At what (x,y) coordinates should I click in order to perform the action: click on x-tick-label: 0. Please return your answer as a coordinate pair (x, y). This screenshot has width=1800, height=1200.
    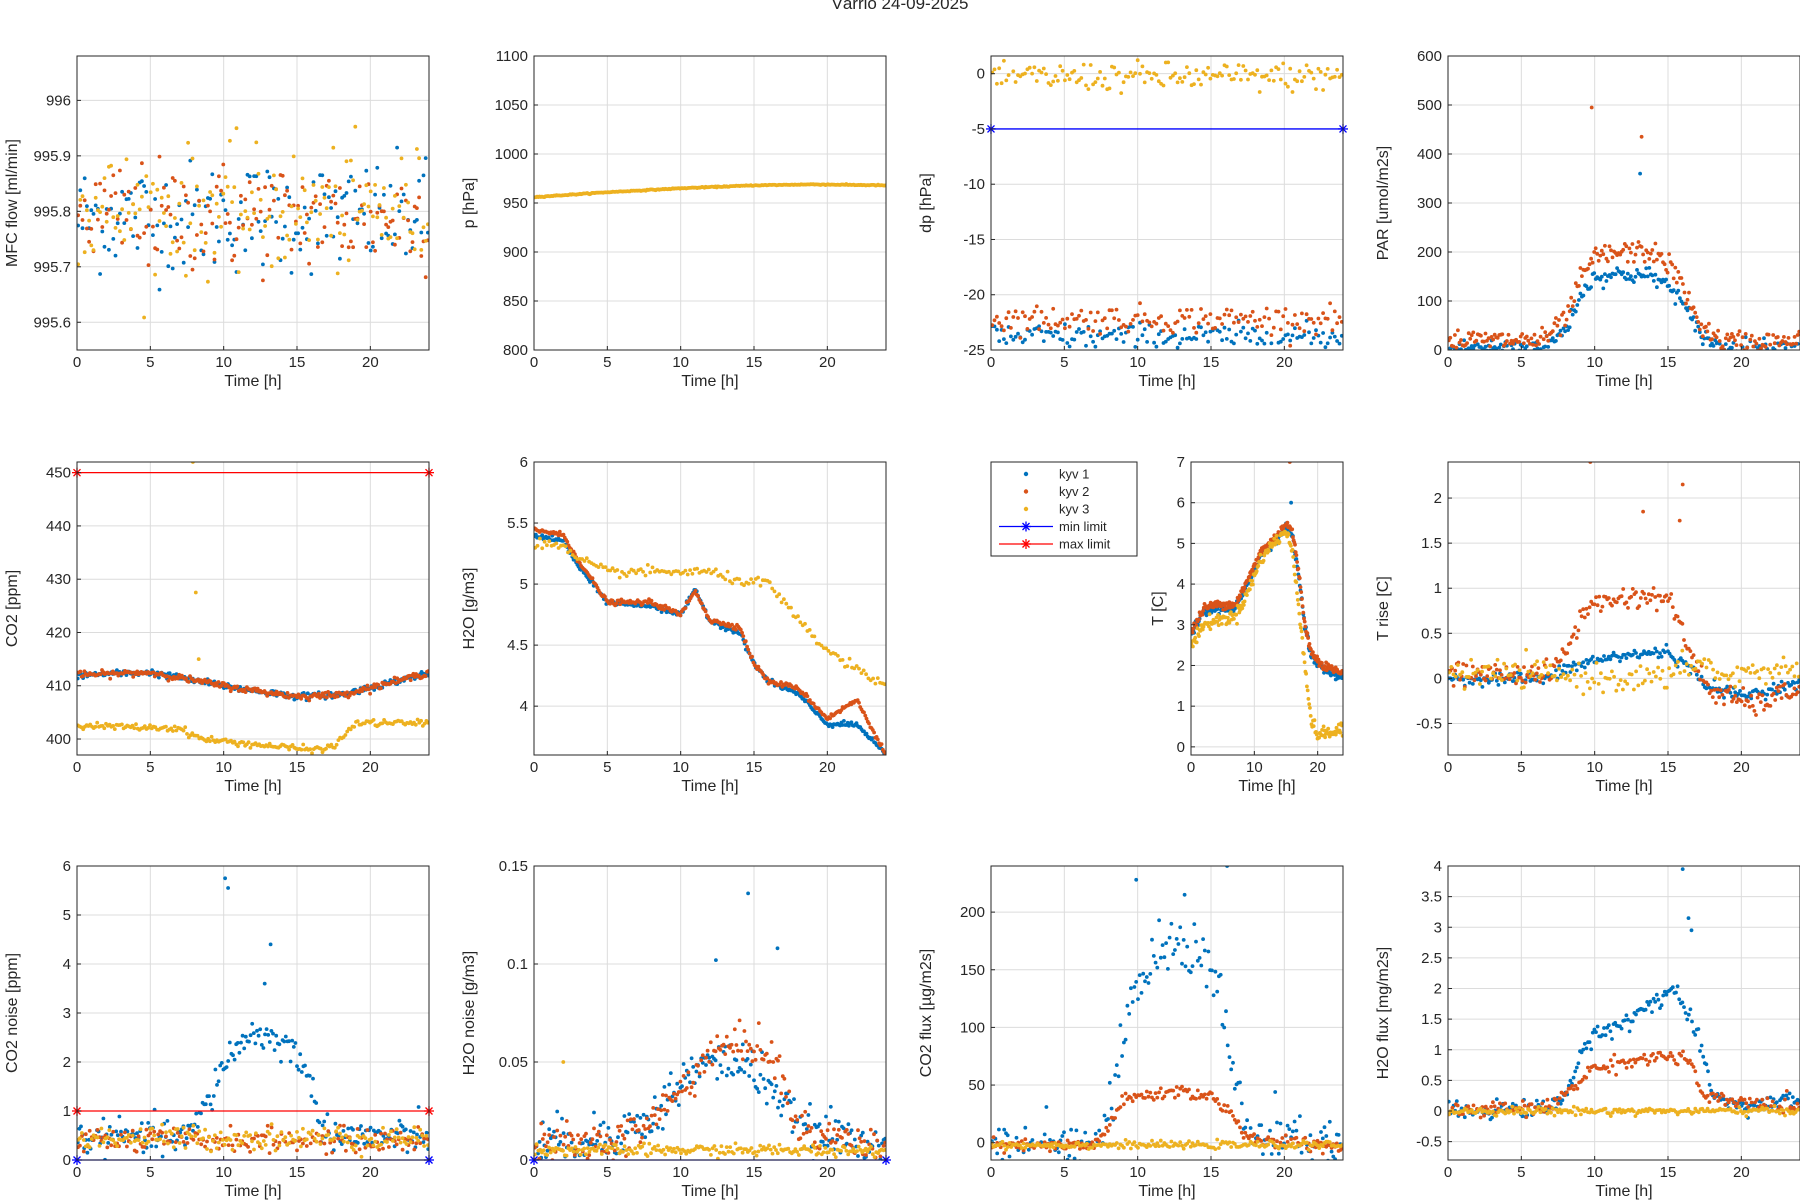
    Looking at the image, I should click on (534, 362).